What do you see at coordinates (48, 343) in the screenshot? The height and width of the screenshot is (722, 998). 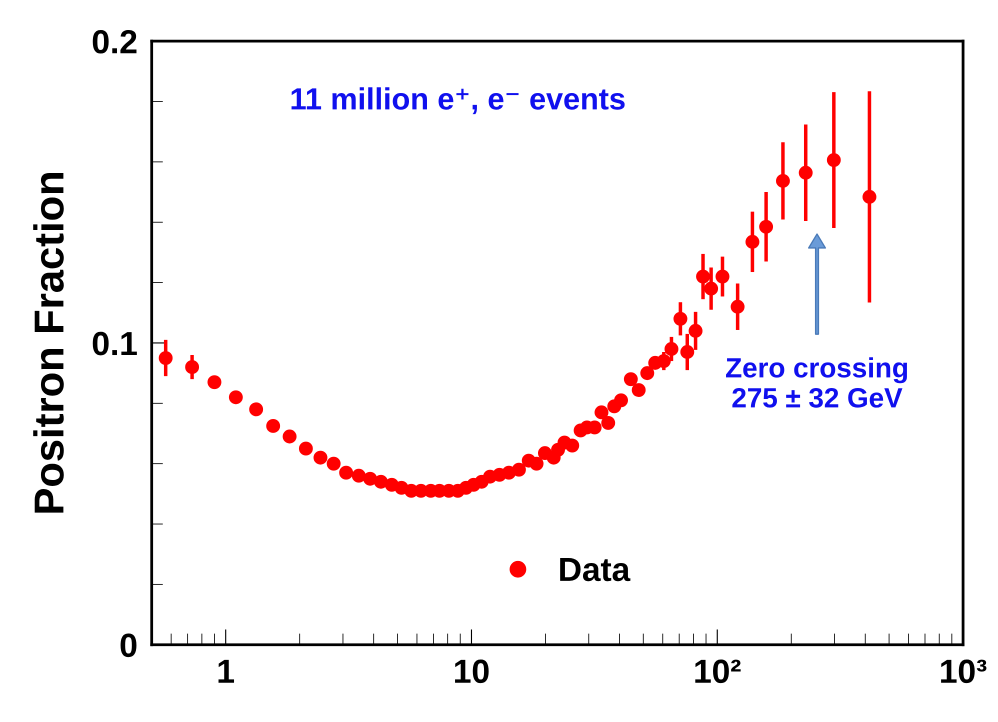 I see `y-axis-title: Positron Fraction` at bounding box center [48, 343].